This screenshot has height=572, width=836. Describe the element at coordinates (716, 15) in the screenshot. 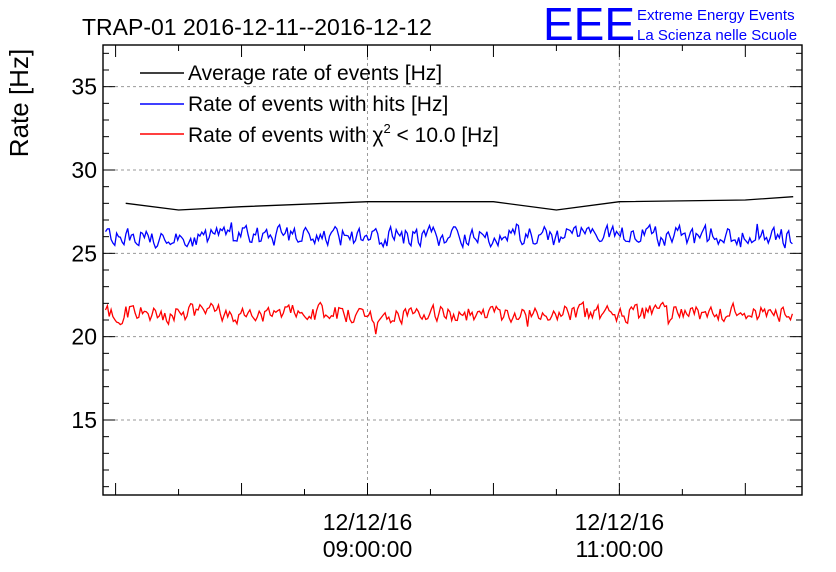

I see `logo-line-1: Extreme Energy Events` at that location.